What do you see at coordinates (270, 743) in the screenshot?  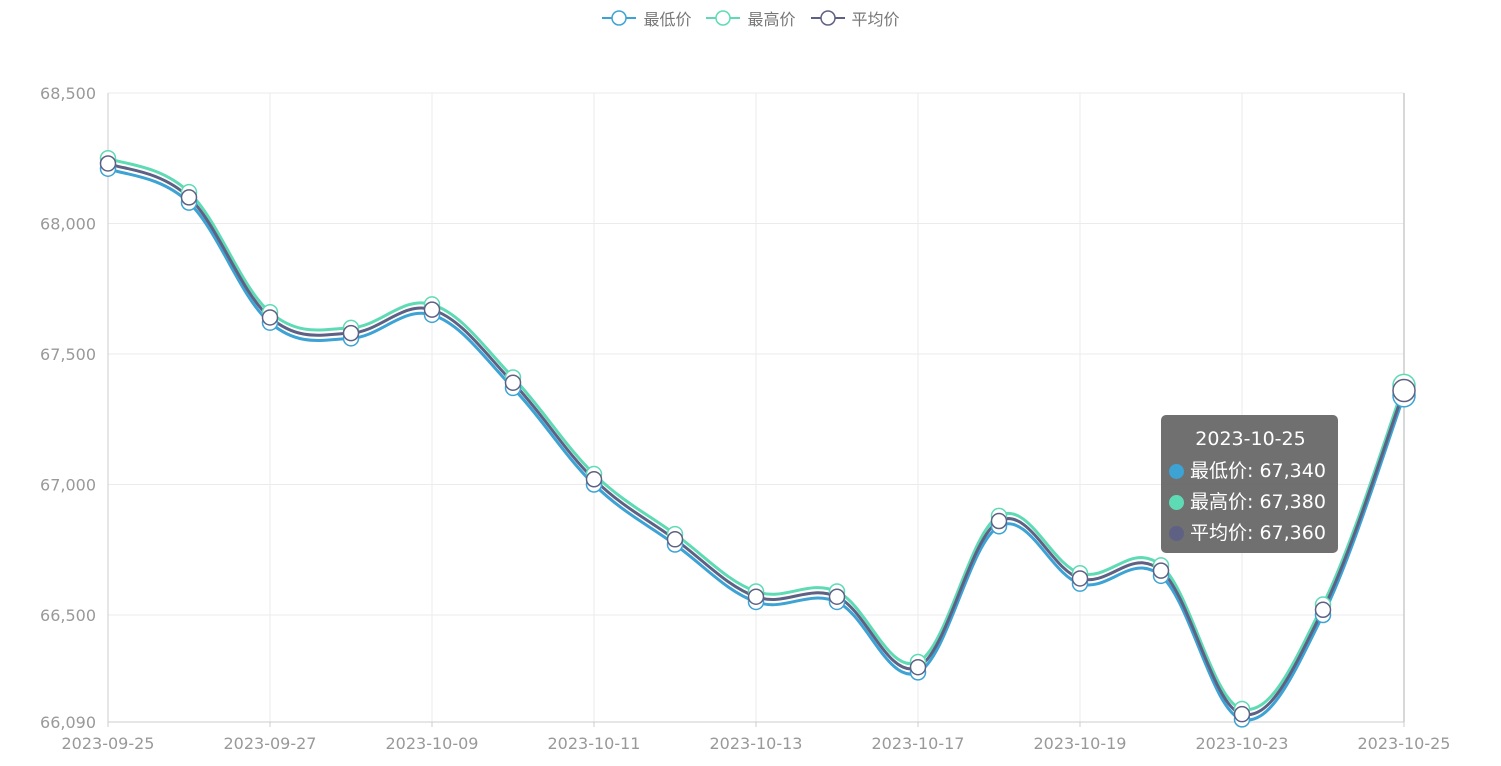 I see `x-tick-label: 2023-09-27` at bounding box center [270, 743].